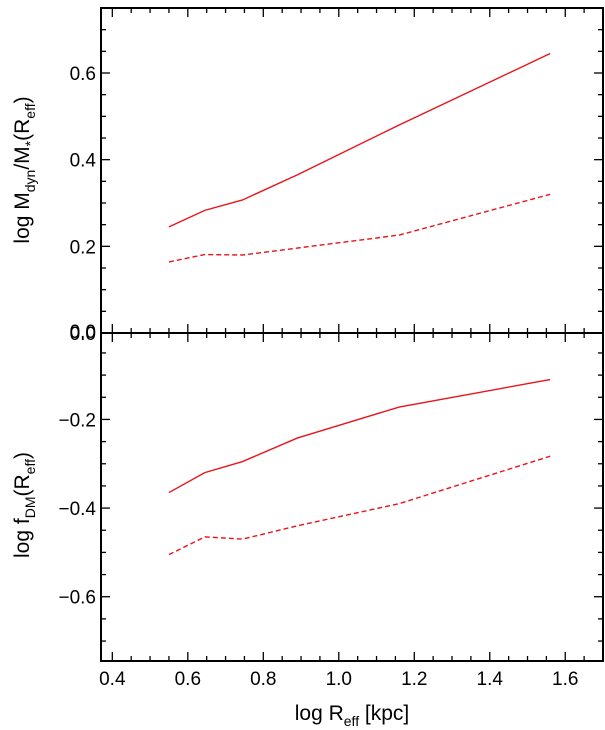 This screenshot has width=605, height=730. Describe the element at coordinates (414, 679) in the screenshot. I see `x-tick-label: 1.2` at that location.